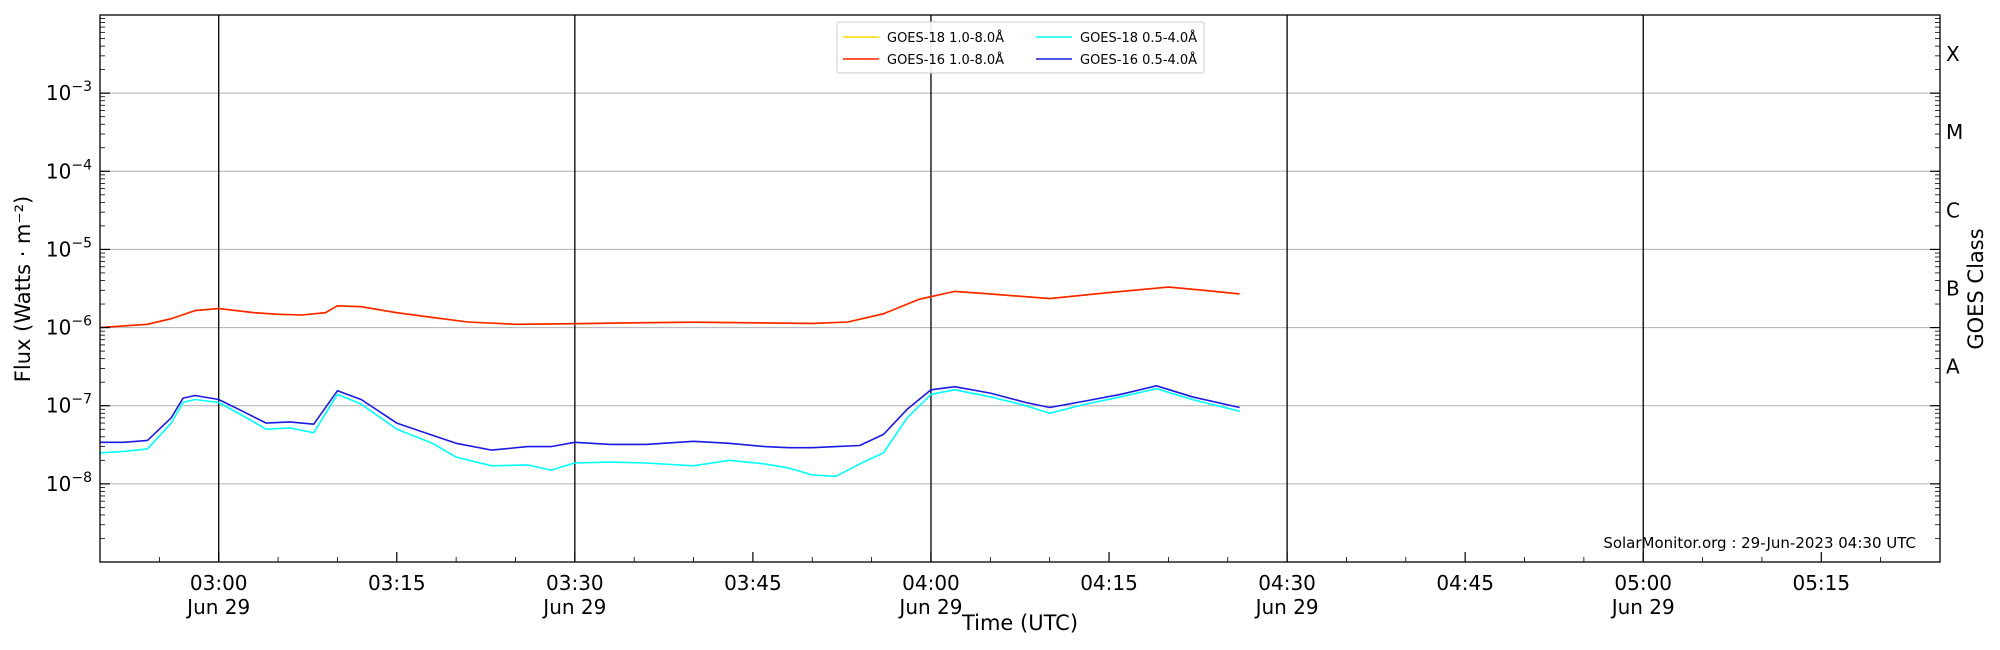 Image resolution: width=2000 pixels, height=650 pixels. I want to click on x-tick-label: 05:15, so click(1821, 583).